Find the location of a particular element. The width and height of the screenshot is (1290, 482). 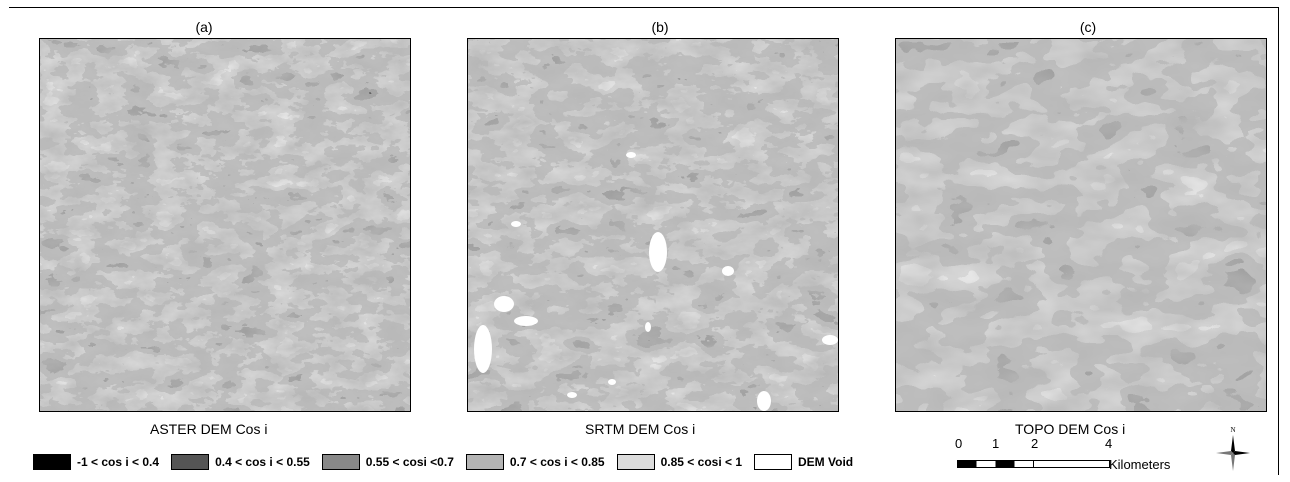

legend-item: 0.85 < cosi < 1 is located at coordinates (679, 462).